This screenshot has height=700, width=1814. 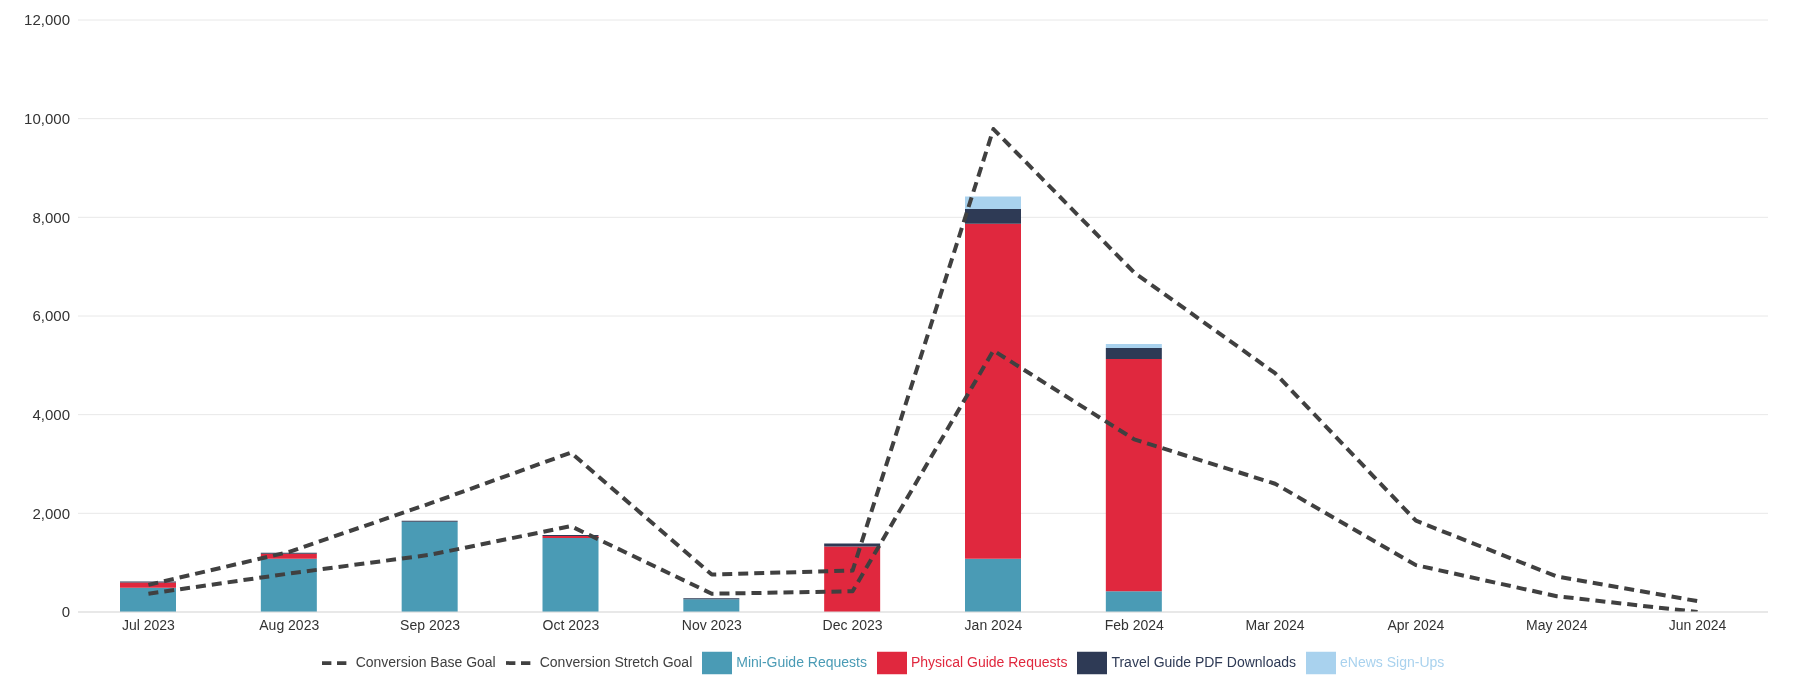 What do you see at coordinates (852, 624) in the screenshot?
I see `x-tick-label: Dec 2023` at bounding box center [852, 624].